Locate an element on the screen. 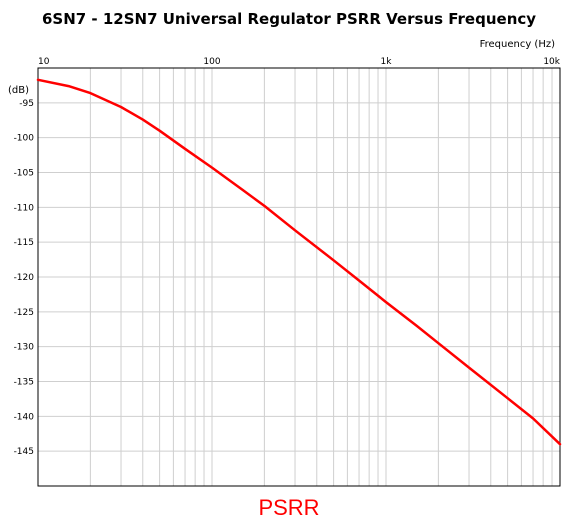 The image size is (578, 523). x-tick-label: 1k is located at coordinates (387, 62).